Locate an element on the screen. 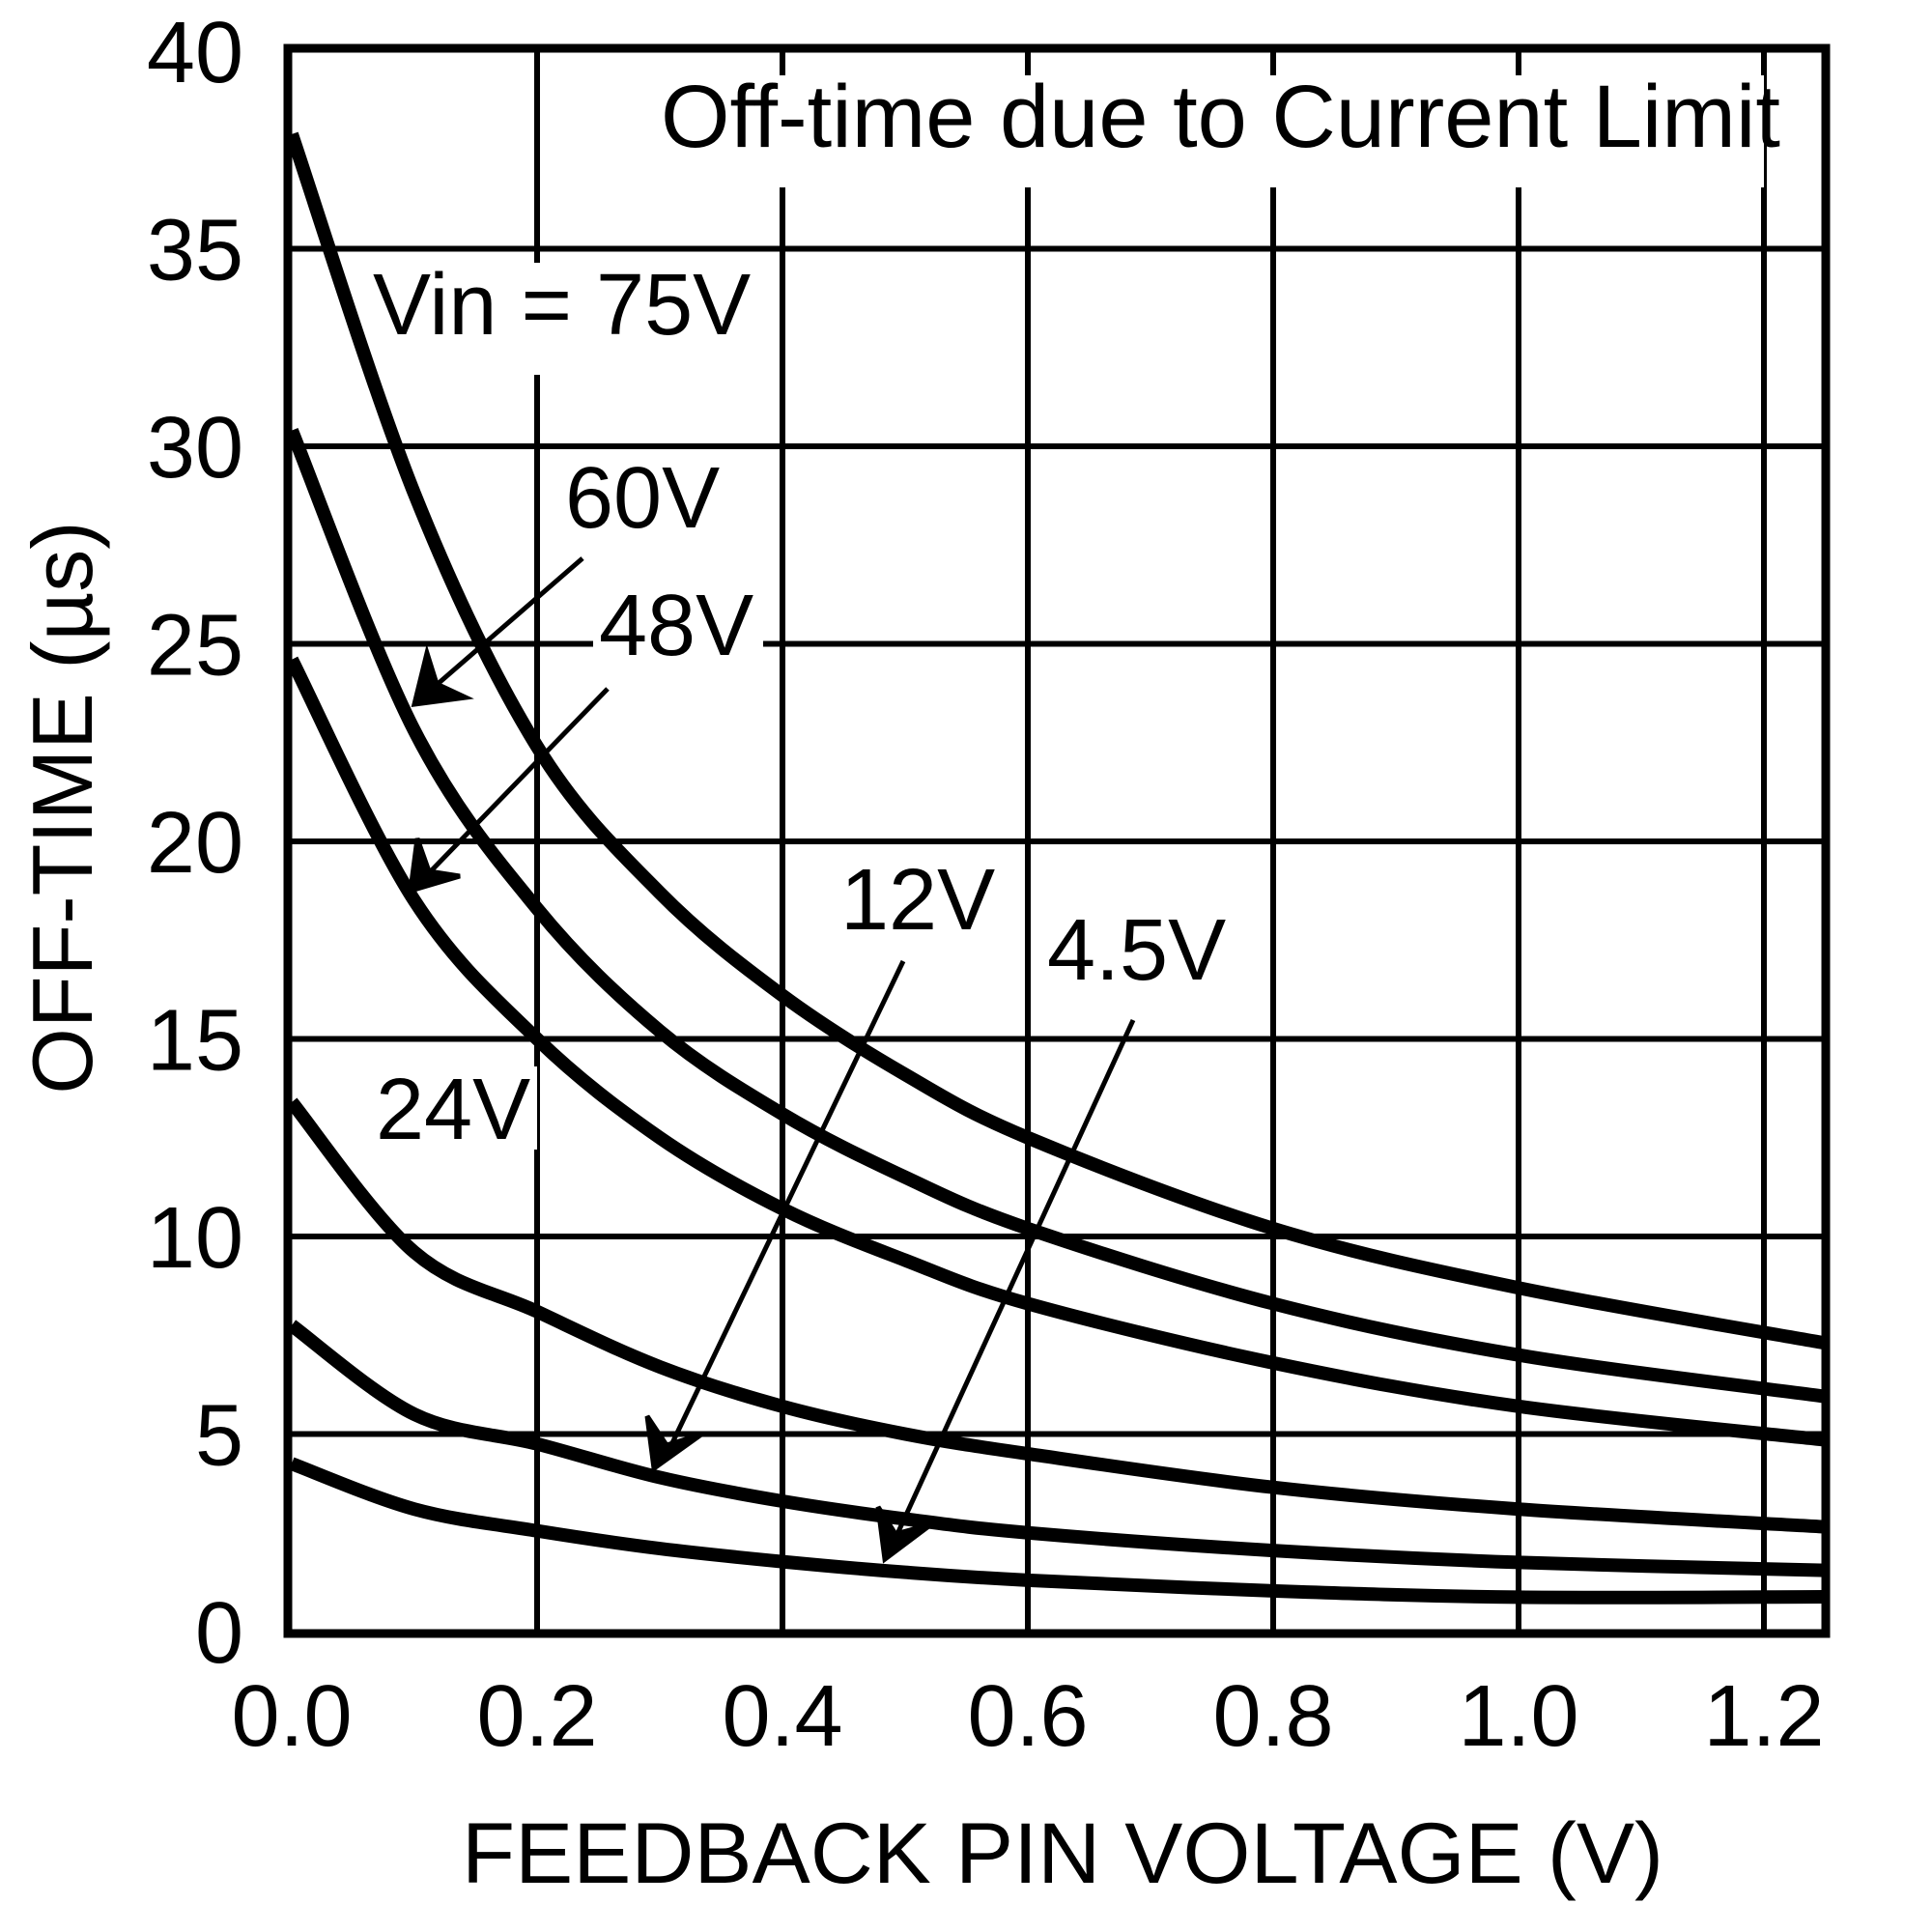  label-24v: 24V is located at coordinates (453, 1110).